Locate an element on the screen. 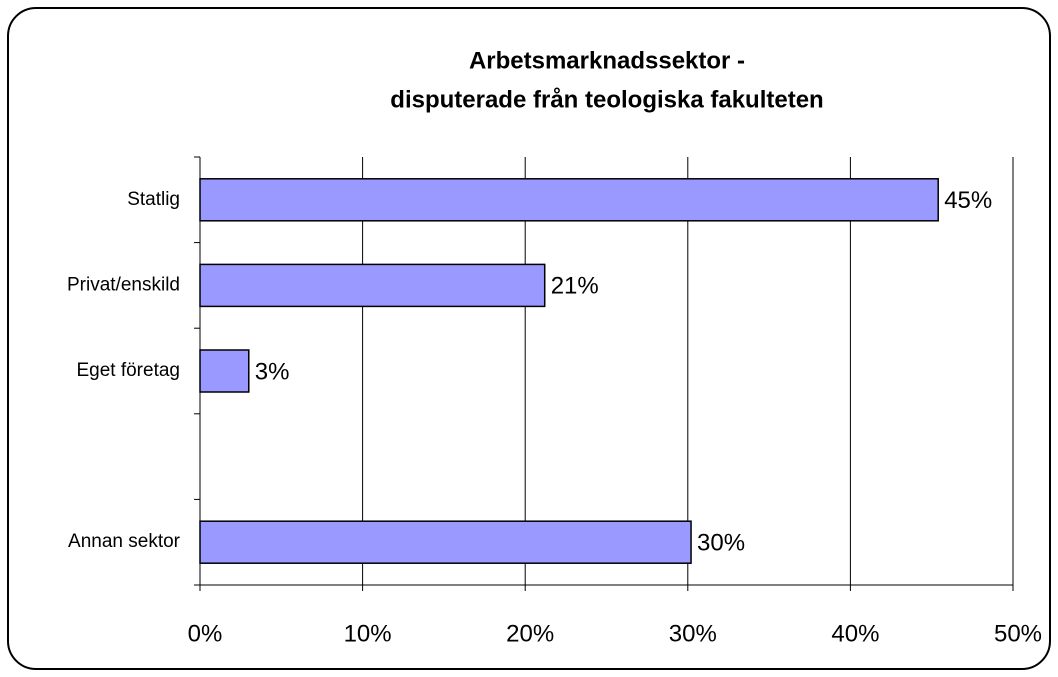  y-tick-label: Statlig is located at coordinates (153, 199).